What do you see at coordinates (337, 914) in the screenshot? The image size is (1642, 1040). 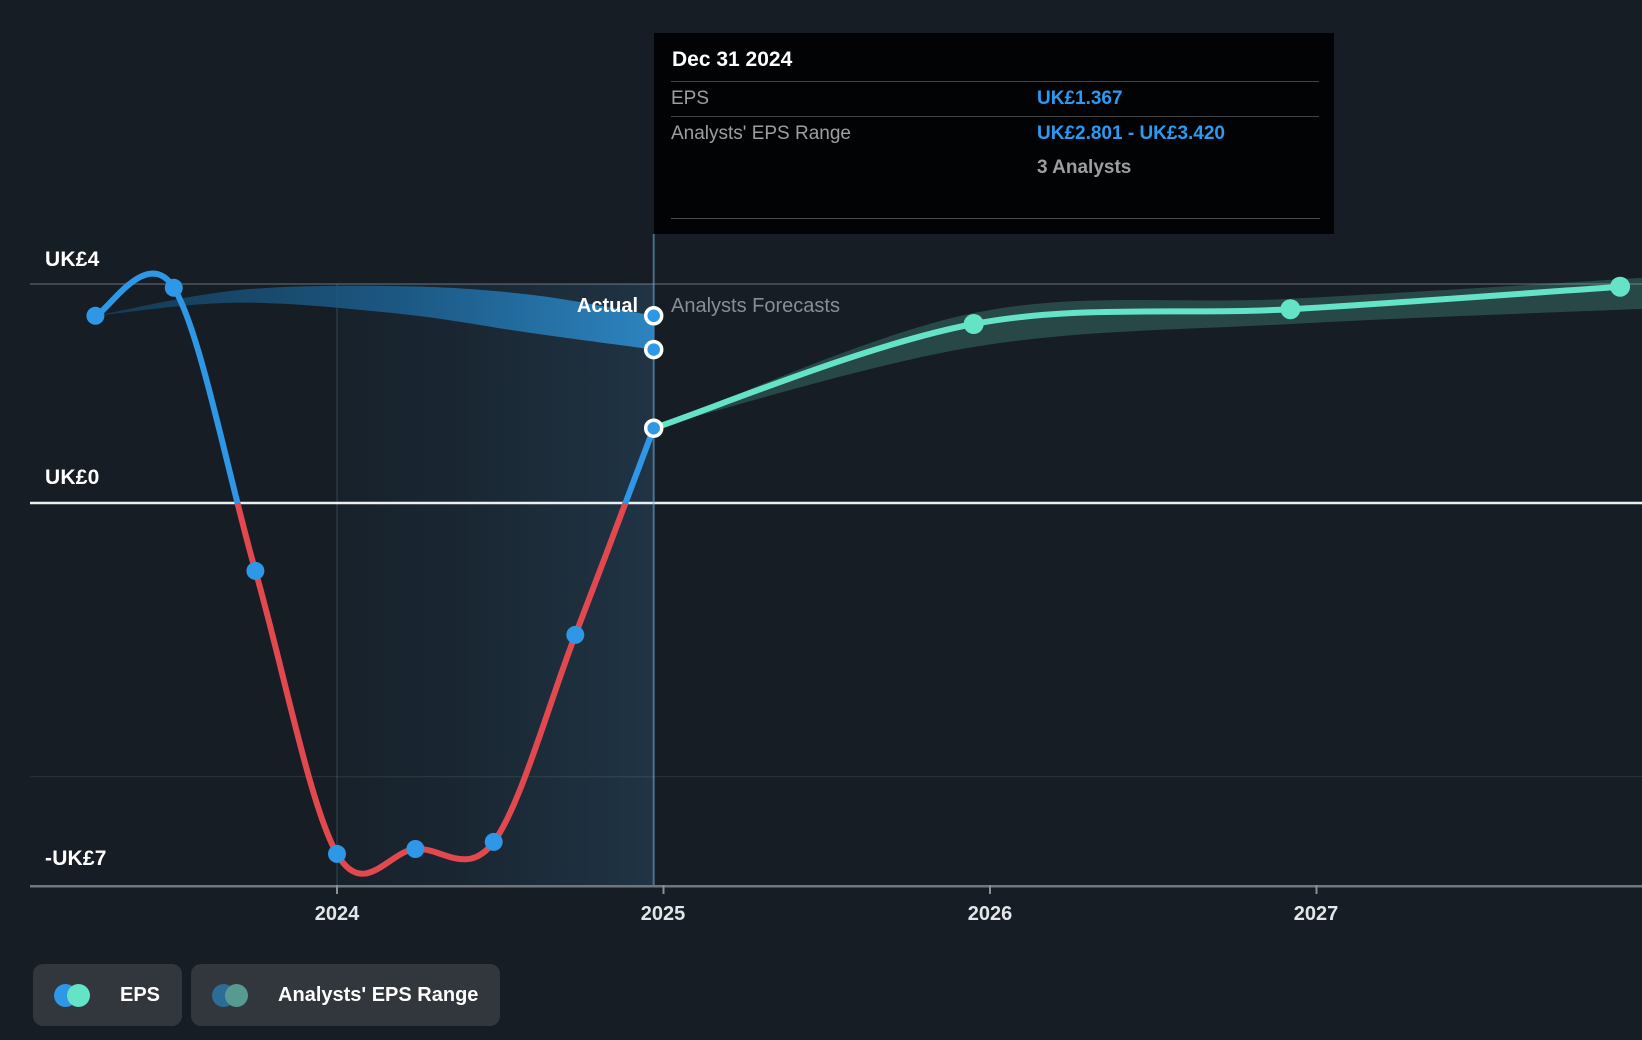 I see `x-axis-label-2024: 2024` at bounding box center [337, 914].